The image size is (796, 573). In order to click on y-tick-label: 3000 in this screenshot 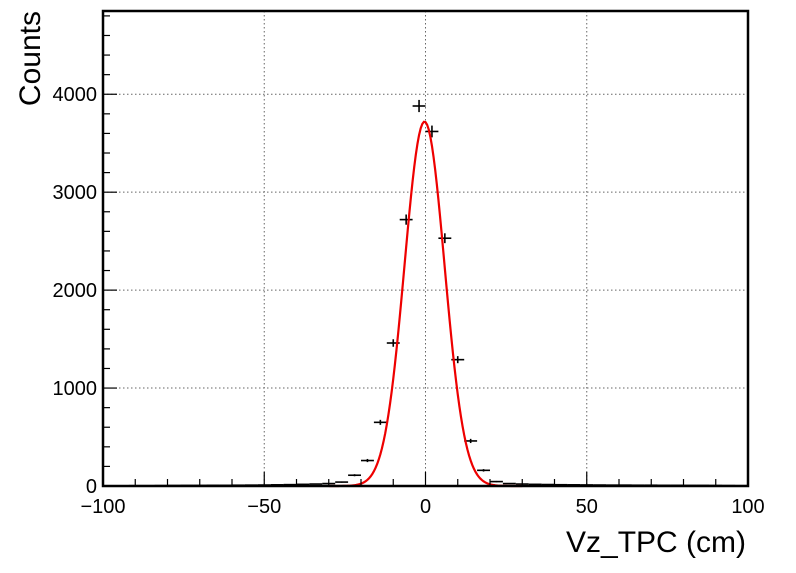, I will do `click(75, 193)`.